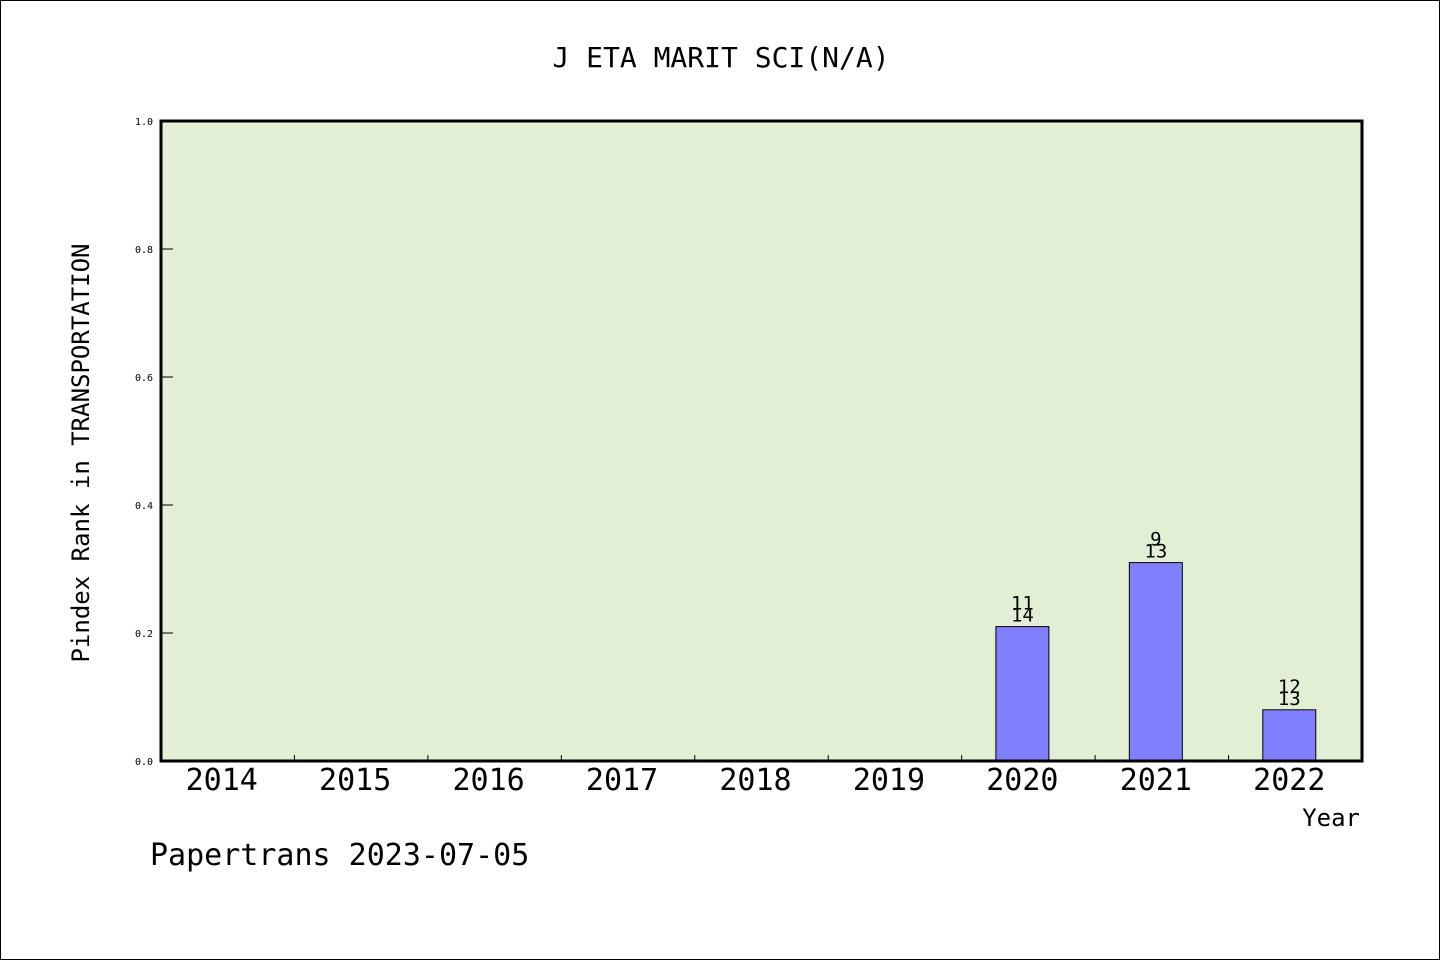 This screenshot has height=960, width=1440. I want to click on x-tick-label: 2014, so click(222, 780).